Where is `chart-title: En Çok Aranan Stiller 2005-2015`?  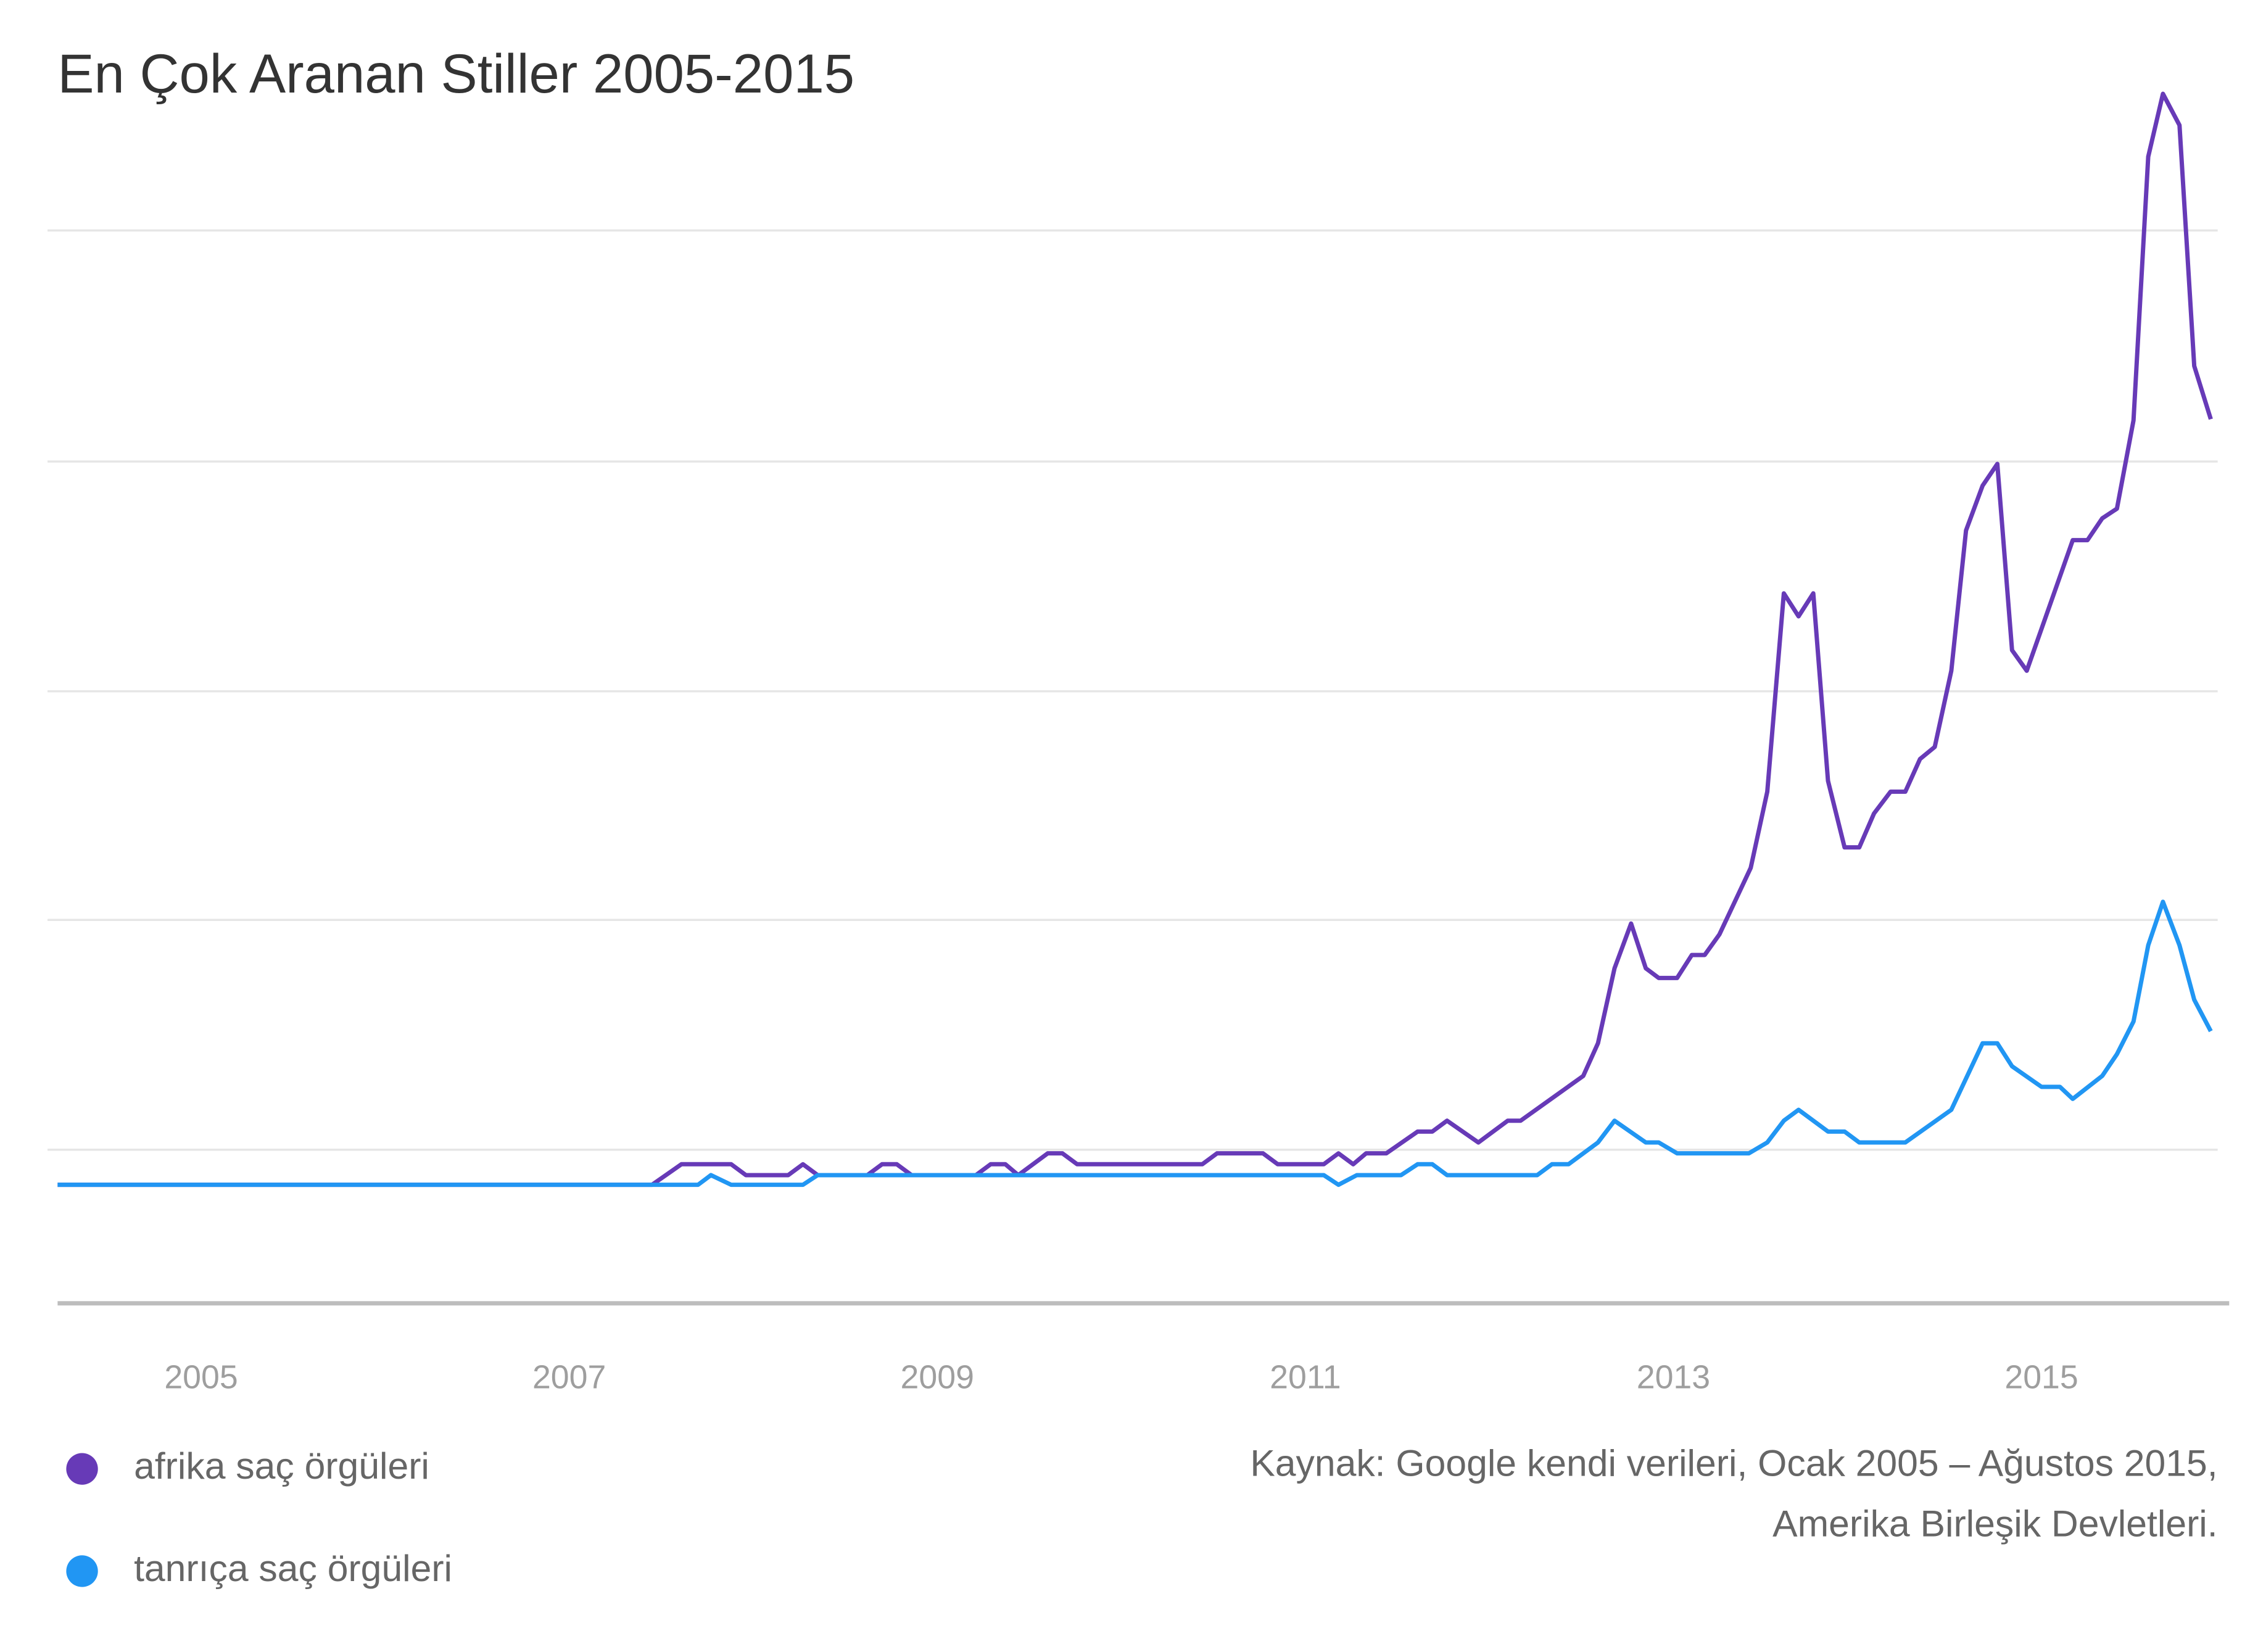 chart-title: En Çok Aranan Stiller 2005-2015 is located at coordinates (455, 73).